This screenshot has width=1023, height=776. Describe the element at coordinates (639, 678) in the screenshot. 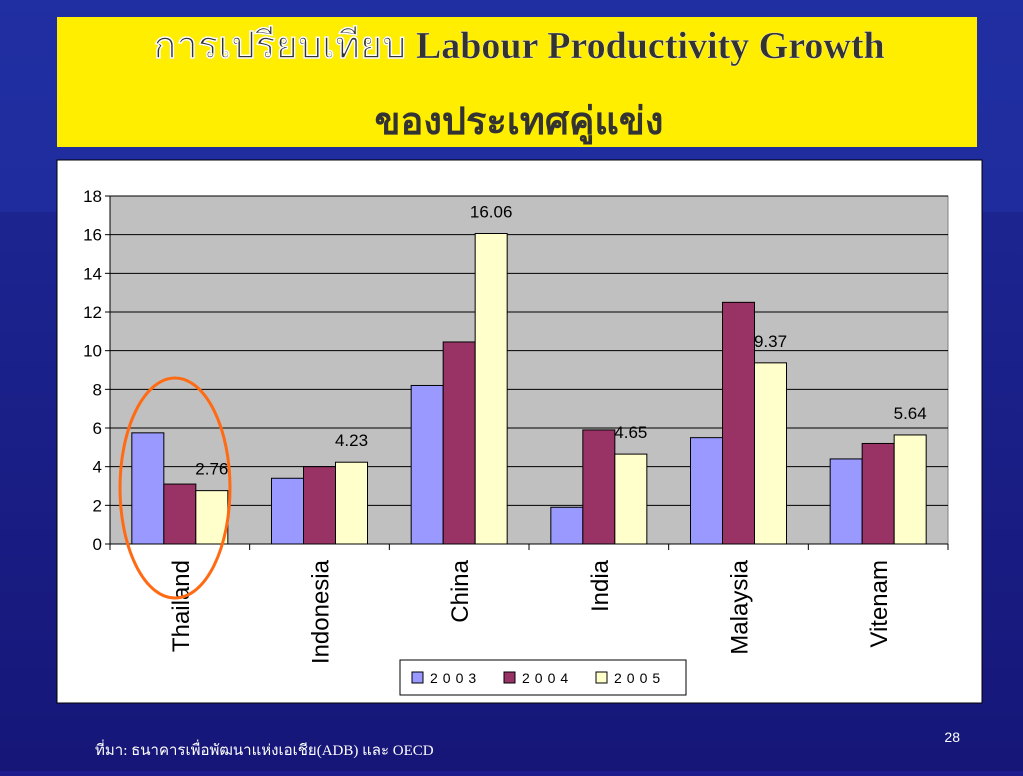

I see `legend-label: 2005` at that location.